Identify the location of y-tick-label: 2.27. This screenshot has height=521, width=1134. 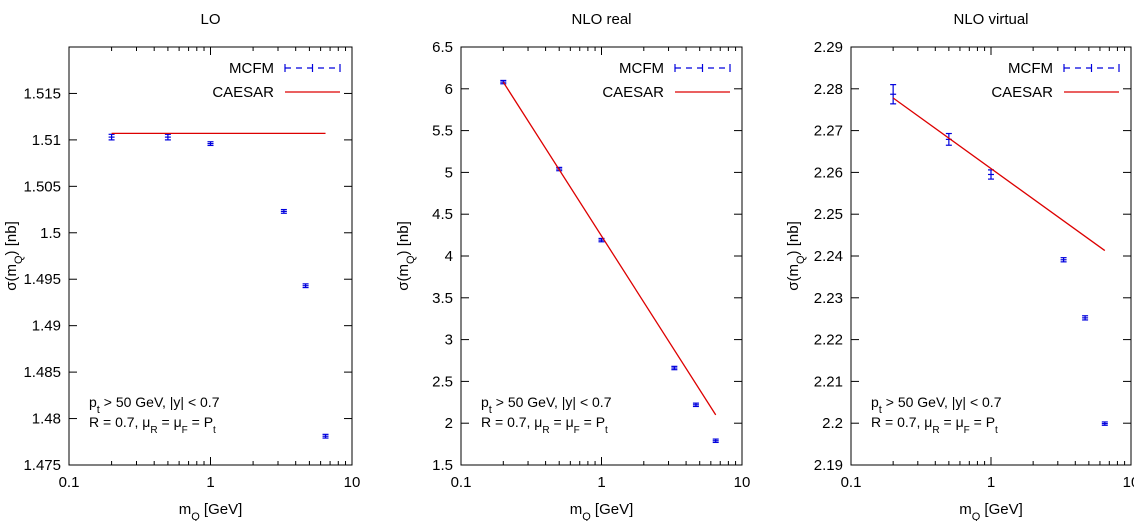
(828, 131).